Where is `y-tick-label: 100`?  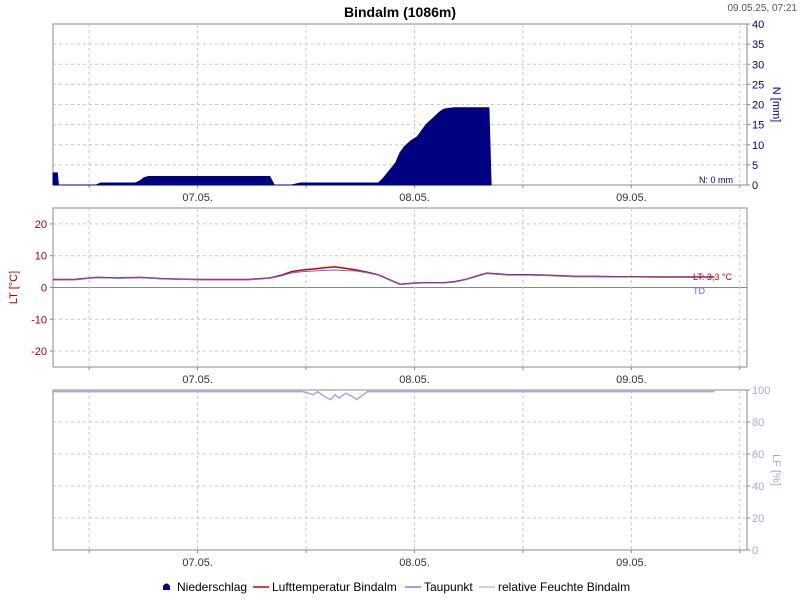
y-tick-label: 100 is located at coordinates (761, 391).